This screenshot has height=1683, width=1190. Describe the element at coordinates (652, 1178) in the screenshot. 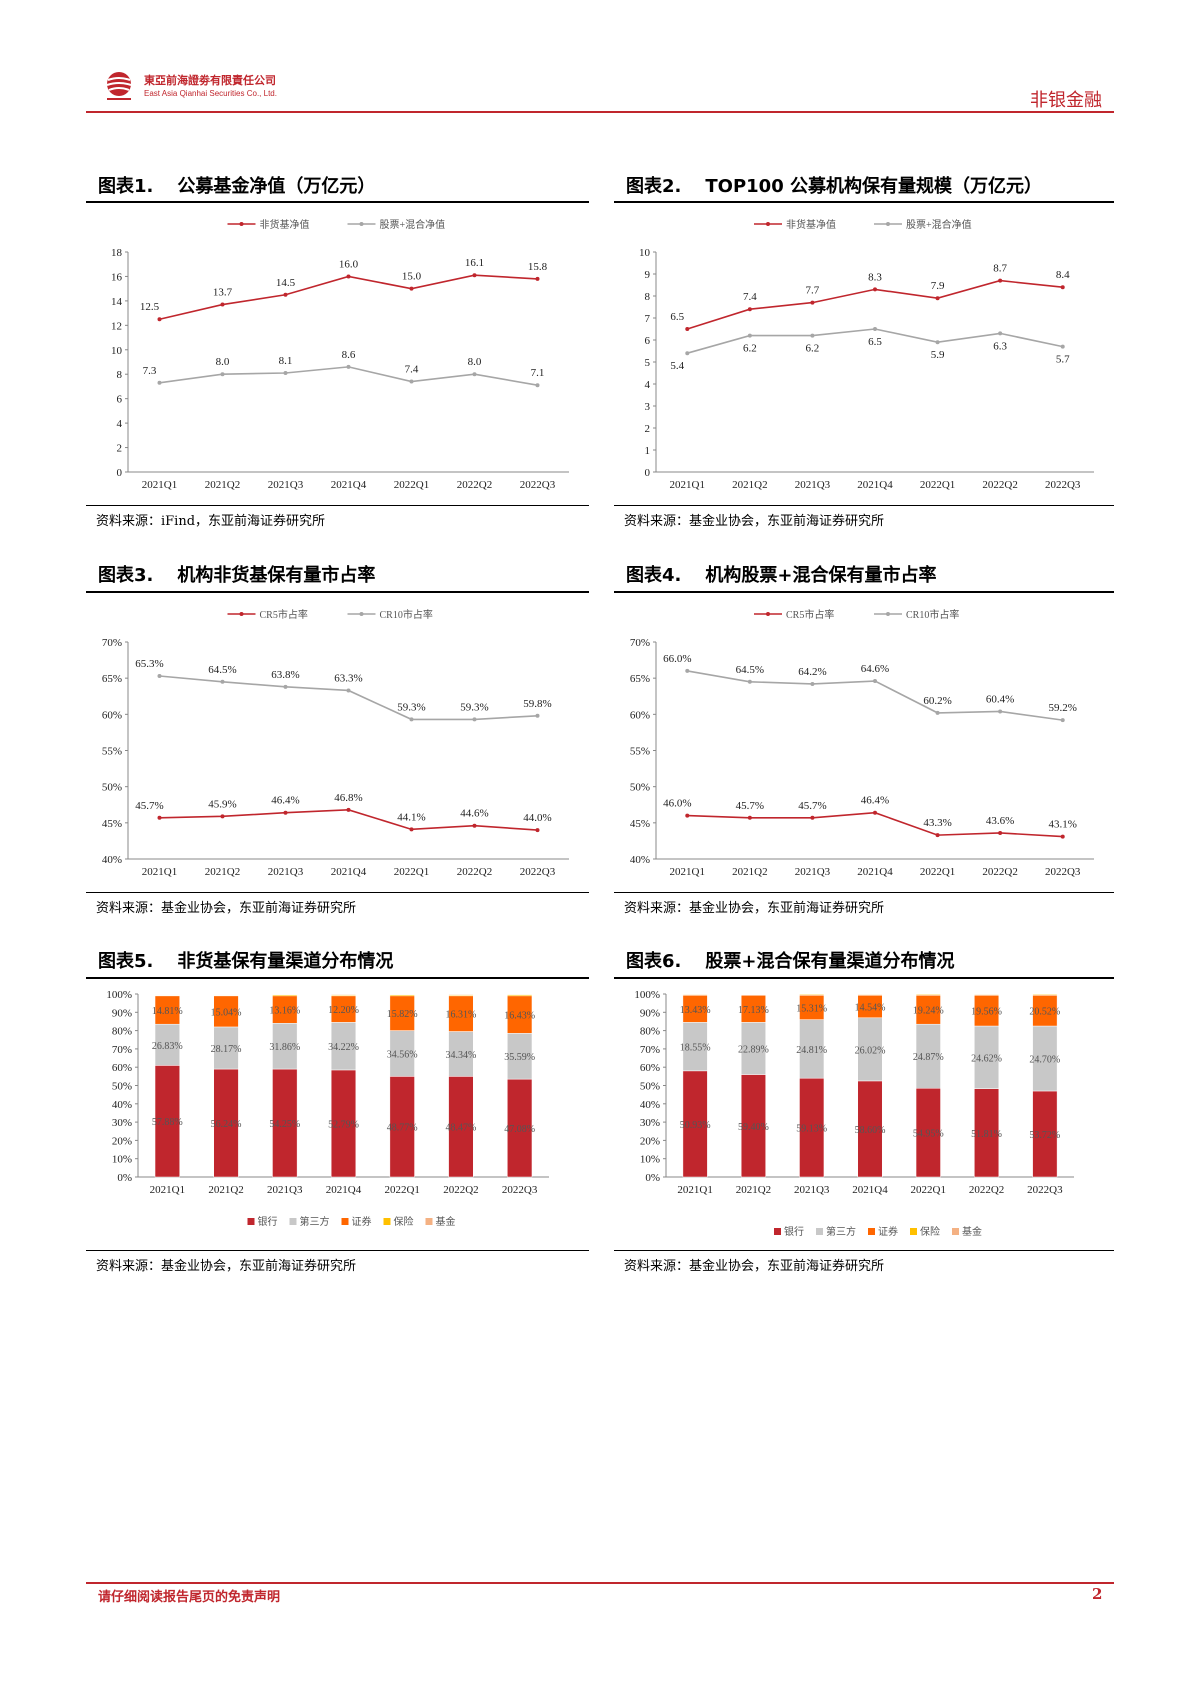

I see `y-tick-label: 0%` at that location.